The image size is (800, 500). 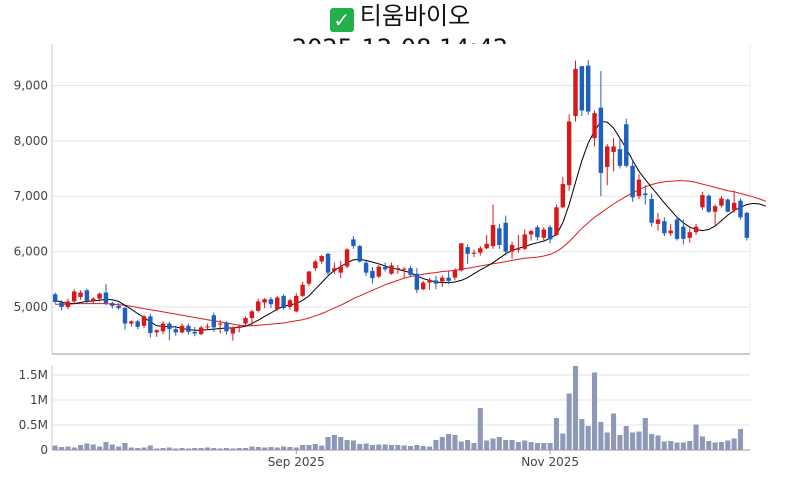 I want to click on volume-tick-label: 0.5M, so click(x=33, y=425).